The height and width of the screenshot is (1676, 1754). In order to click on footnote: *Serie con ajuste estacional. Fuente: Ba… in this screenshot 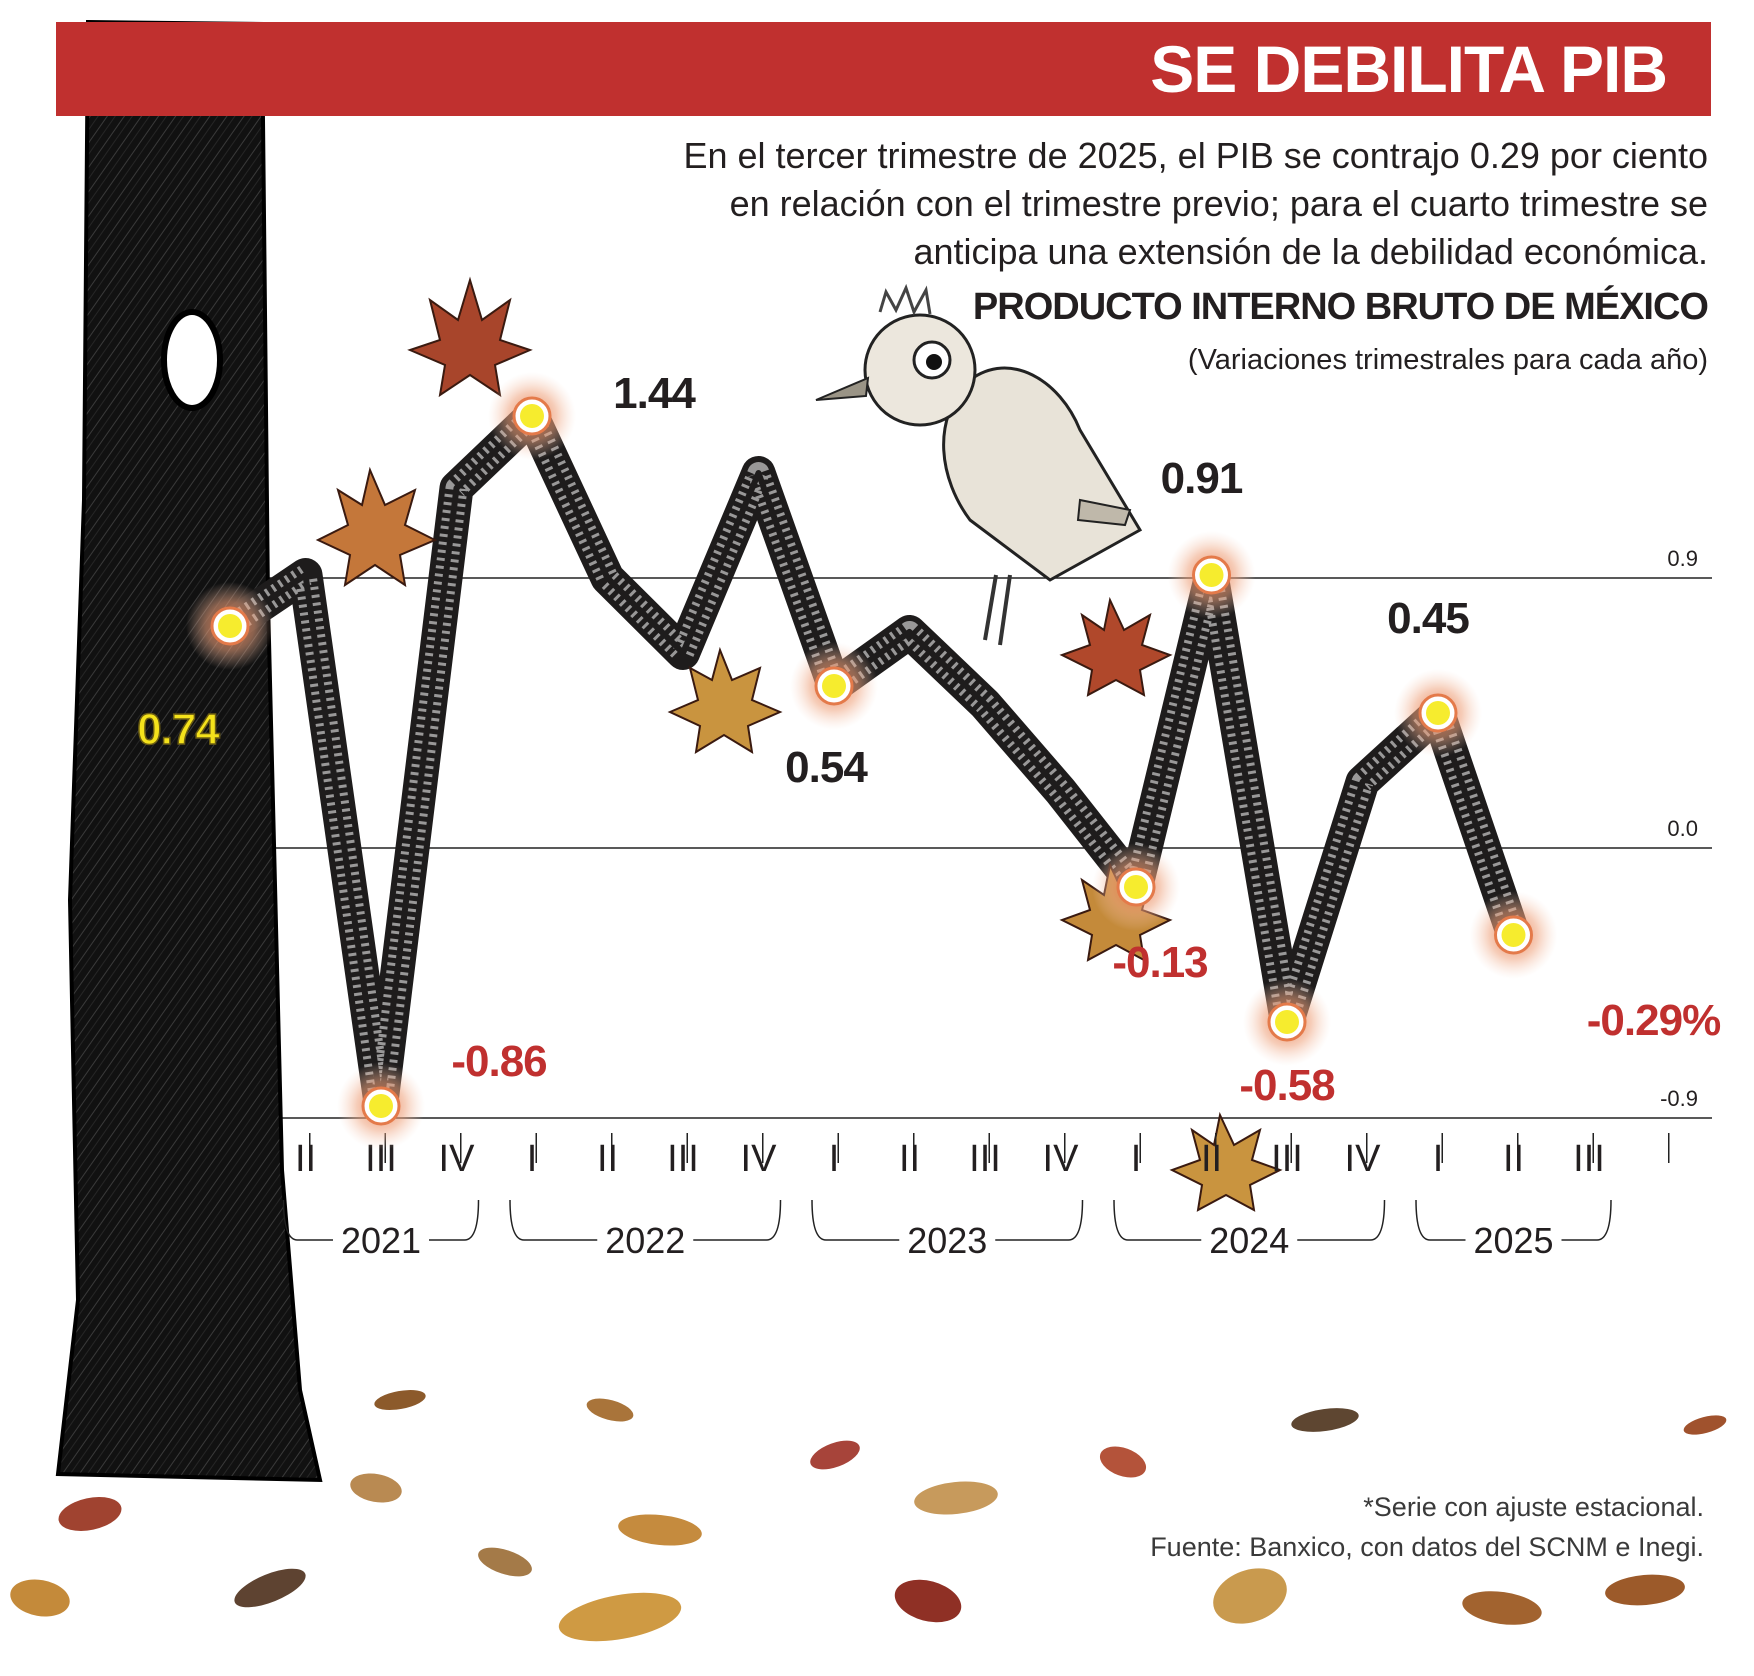, I will do `click(1427, 1527)`.